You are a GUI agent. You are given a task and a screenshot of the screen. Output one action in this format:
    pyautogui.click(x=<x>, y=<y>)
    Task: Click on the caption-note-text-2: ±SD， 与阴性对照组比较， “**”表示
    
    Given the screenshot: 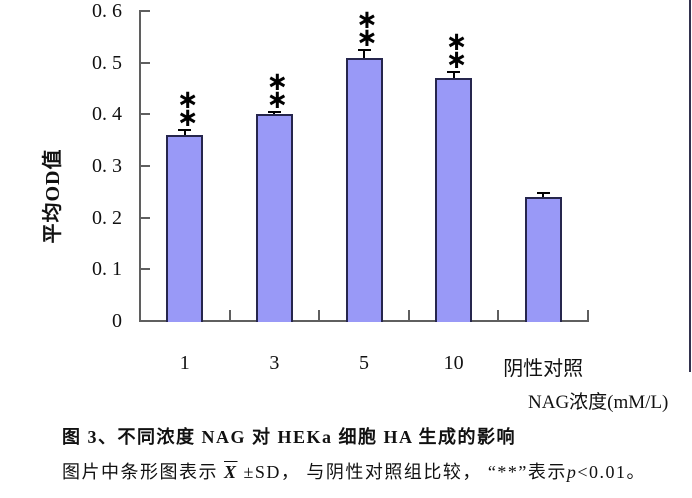 What is the action you would take?
    pyautogui.click(x=402, y=472)
    